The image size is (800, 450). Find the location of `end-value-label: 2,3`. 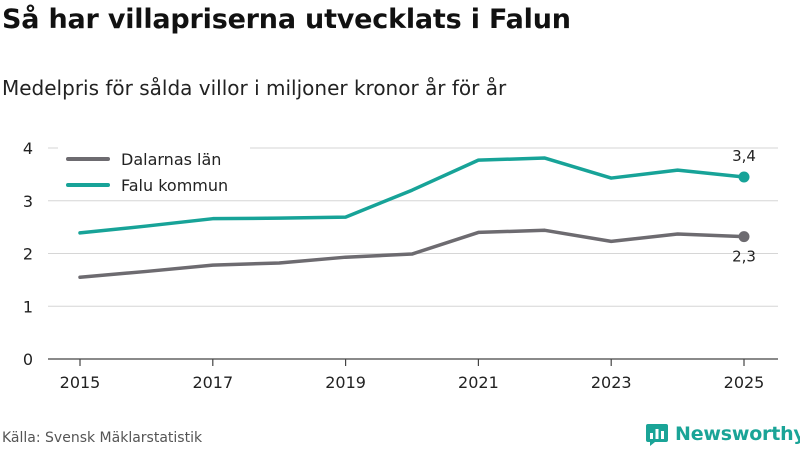

end-value-label: 2,3 is located at coordinates (744, 257).